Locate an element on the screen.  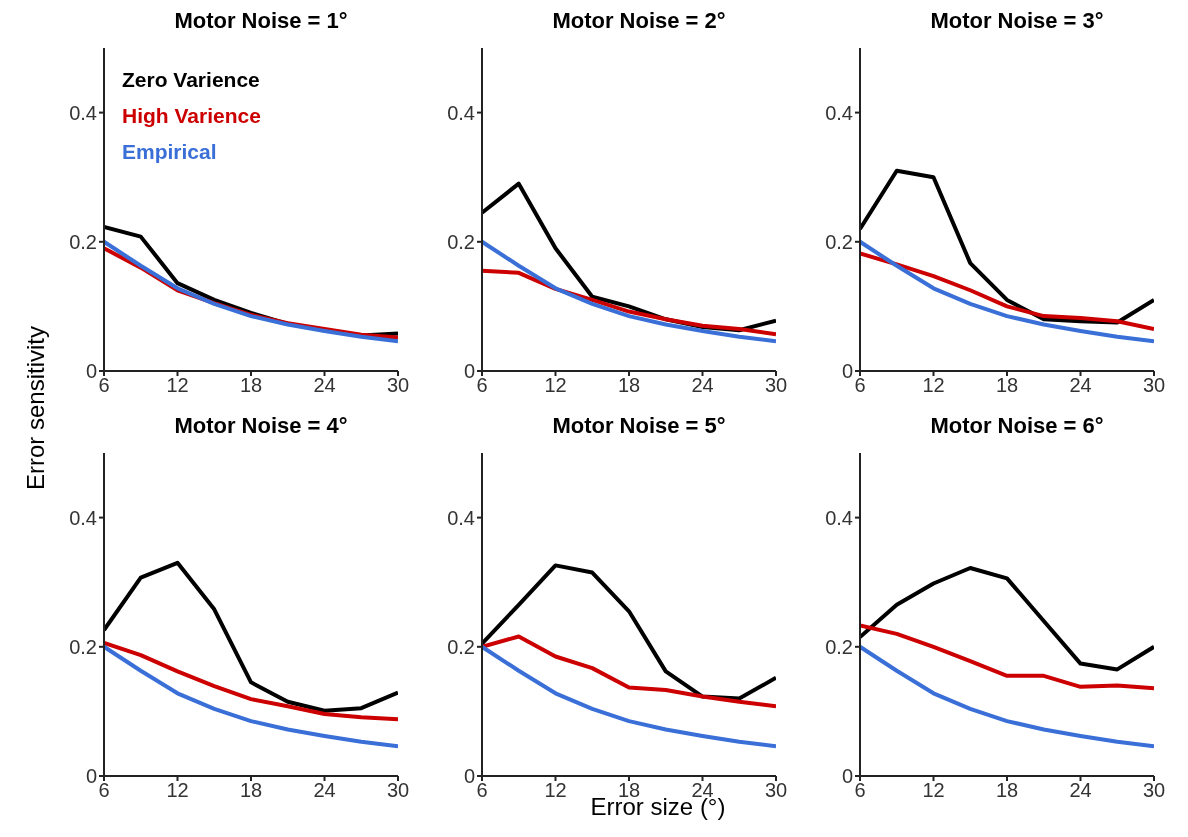
text: High Varience is located at coordinates (191, 116).